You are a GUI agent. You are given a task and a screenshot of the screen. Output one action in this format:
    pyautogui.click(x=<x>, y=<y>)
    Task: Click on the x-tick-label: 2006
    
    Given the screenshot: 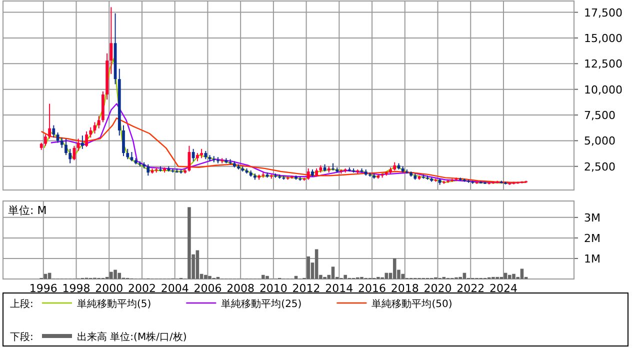 What is the action you would take?
    pyautogui.click(x=208, y=288)
    